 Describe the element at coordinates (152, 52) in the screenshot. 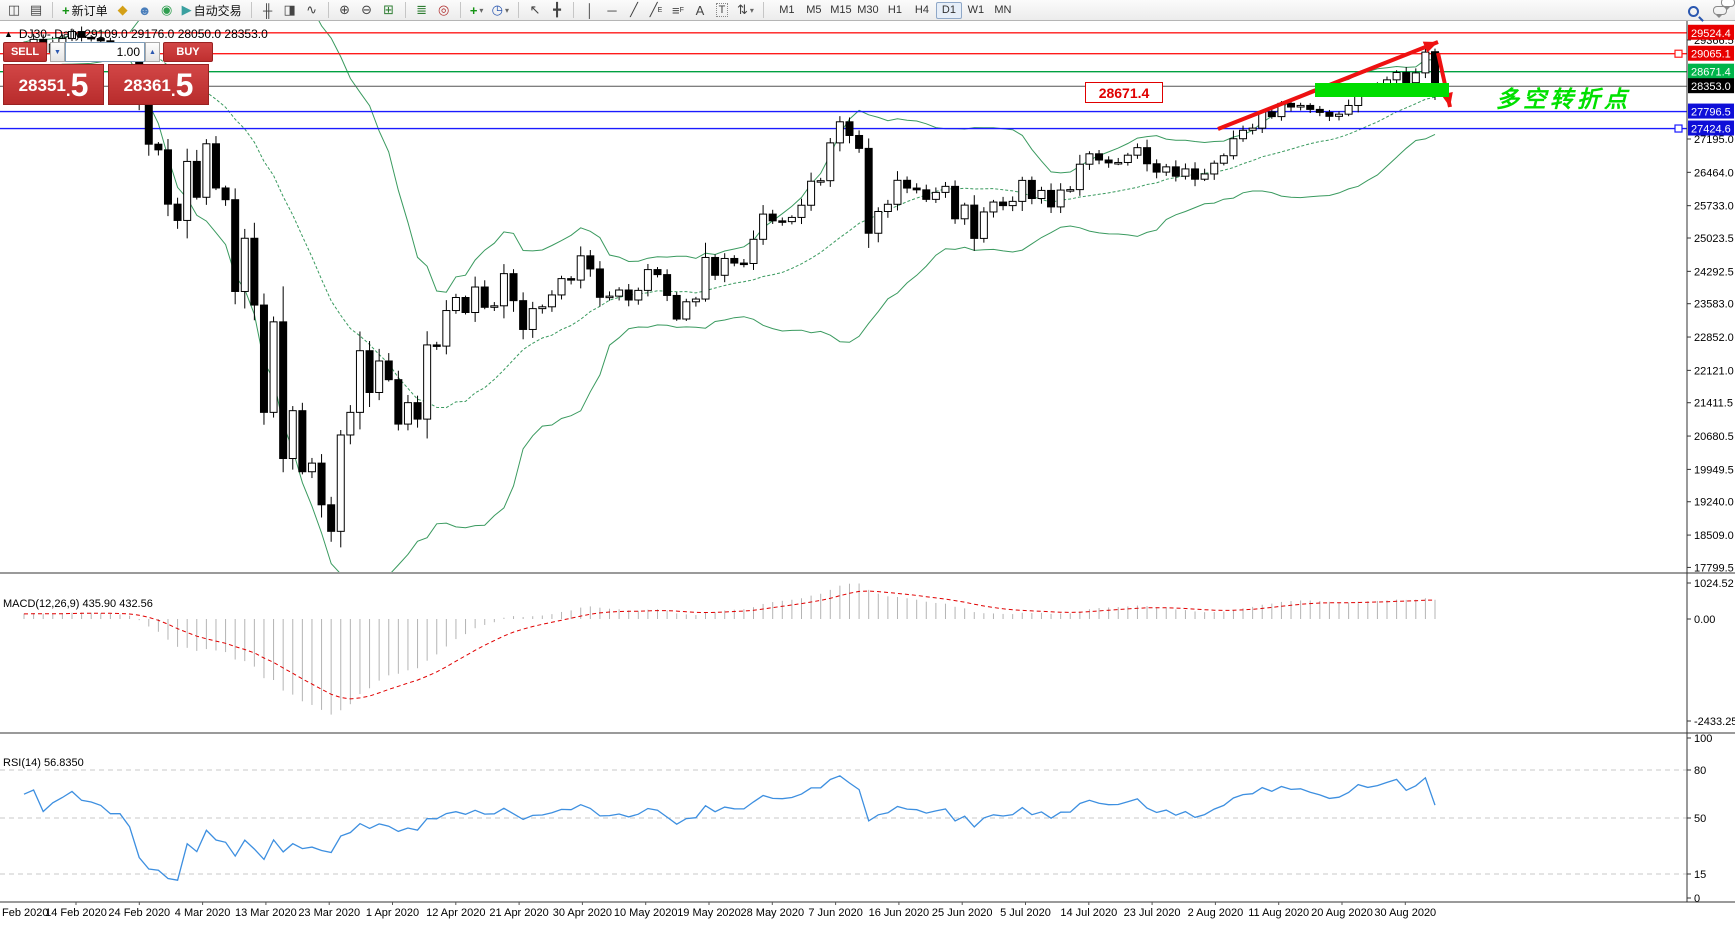

I see `volume-increase-button: ▲` at that location.